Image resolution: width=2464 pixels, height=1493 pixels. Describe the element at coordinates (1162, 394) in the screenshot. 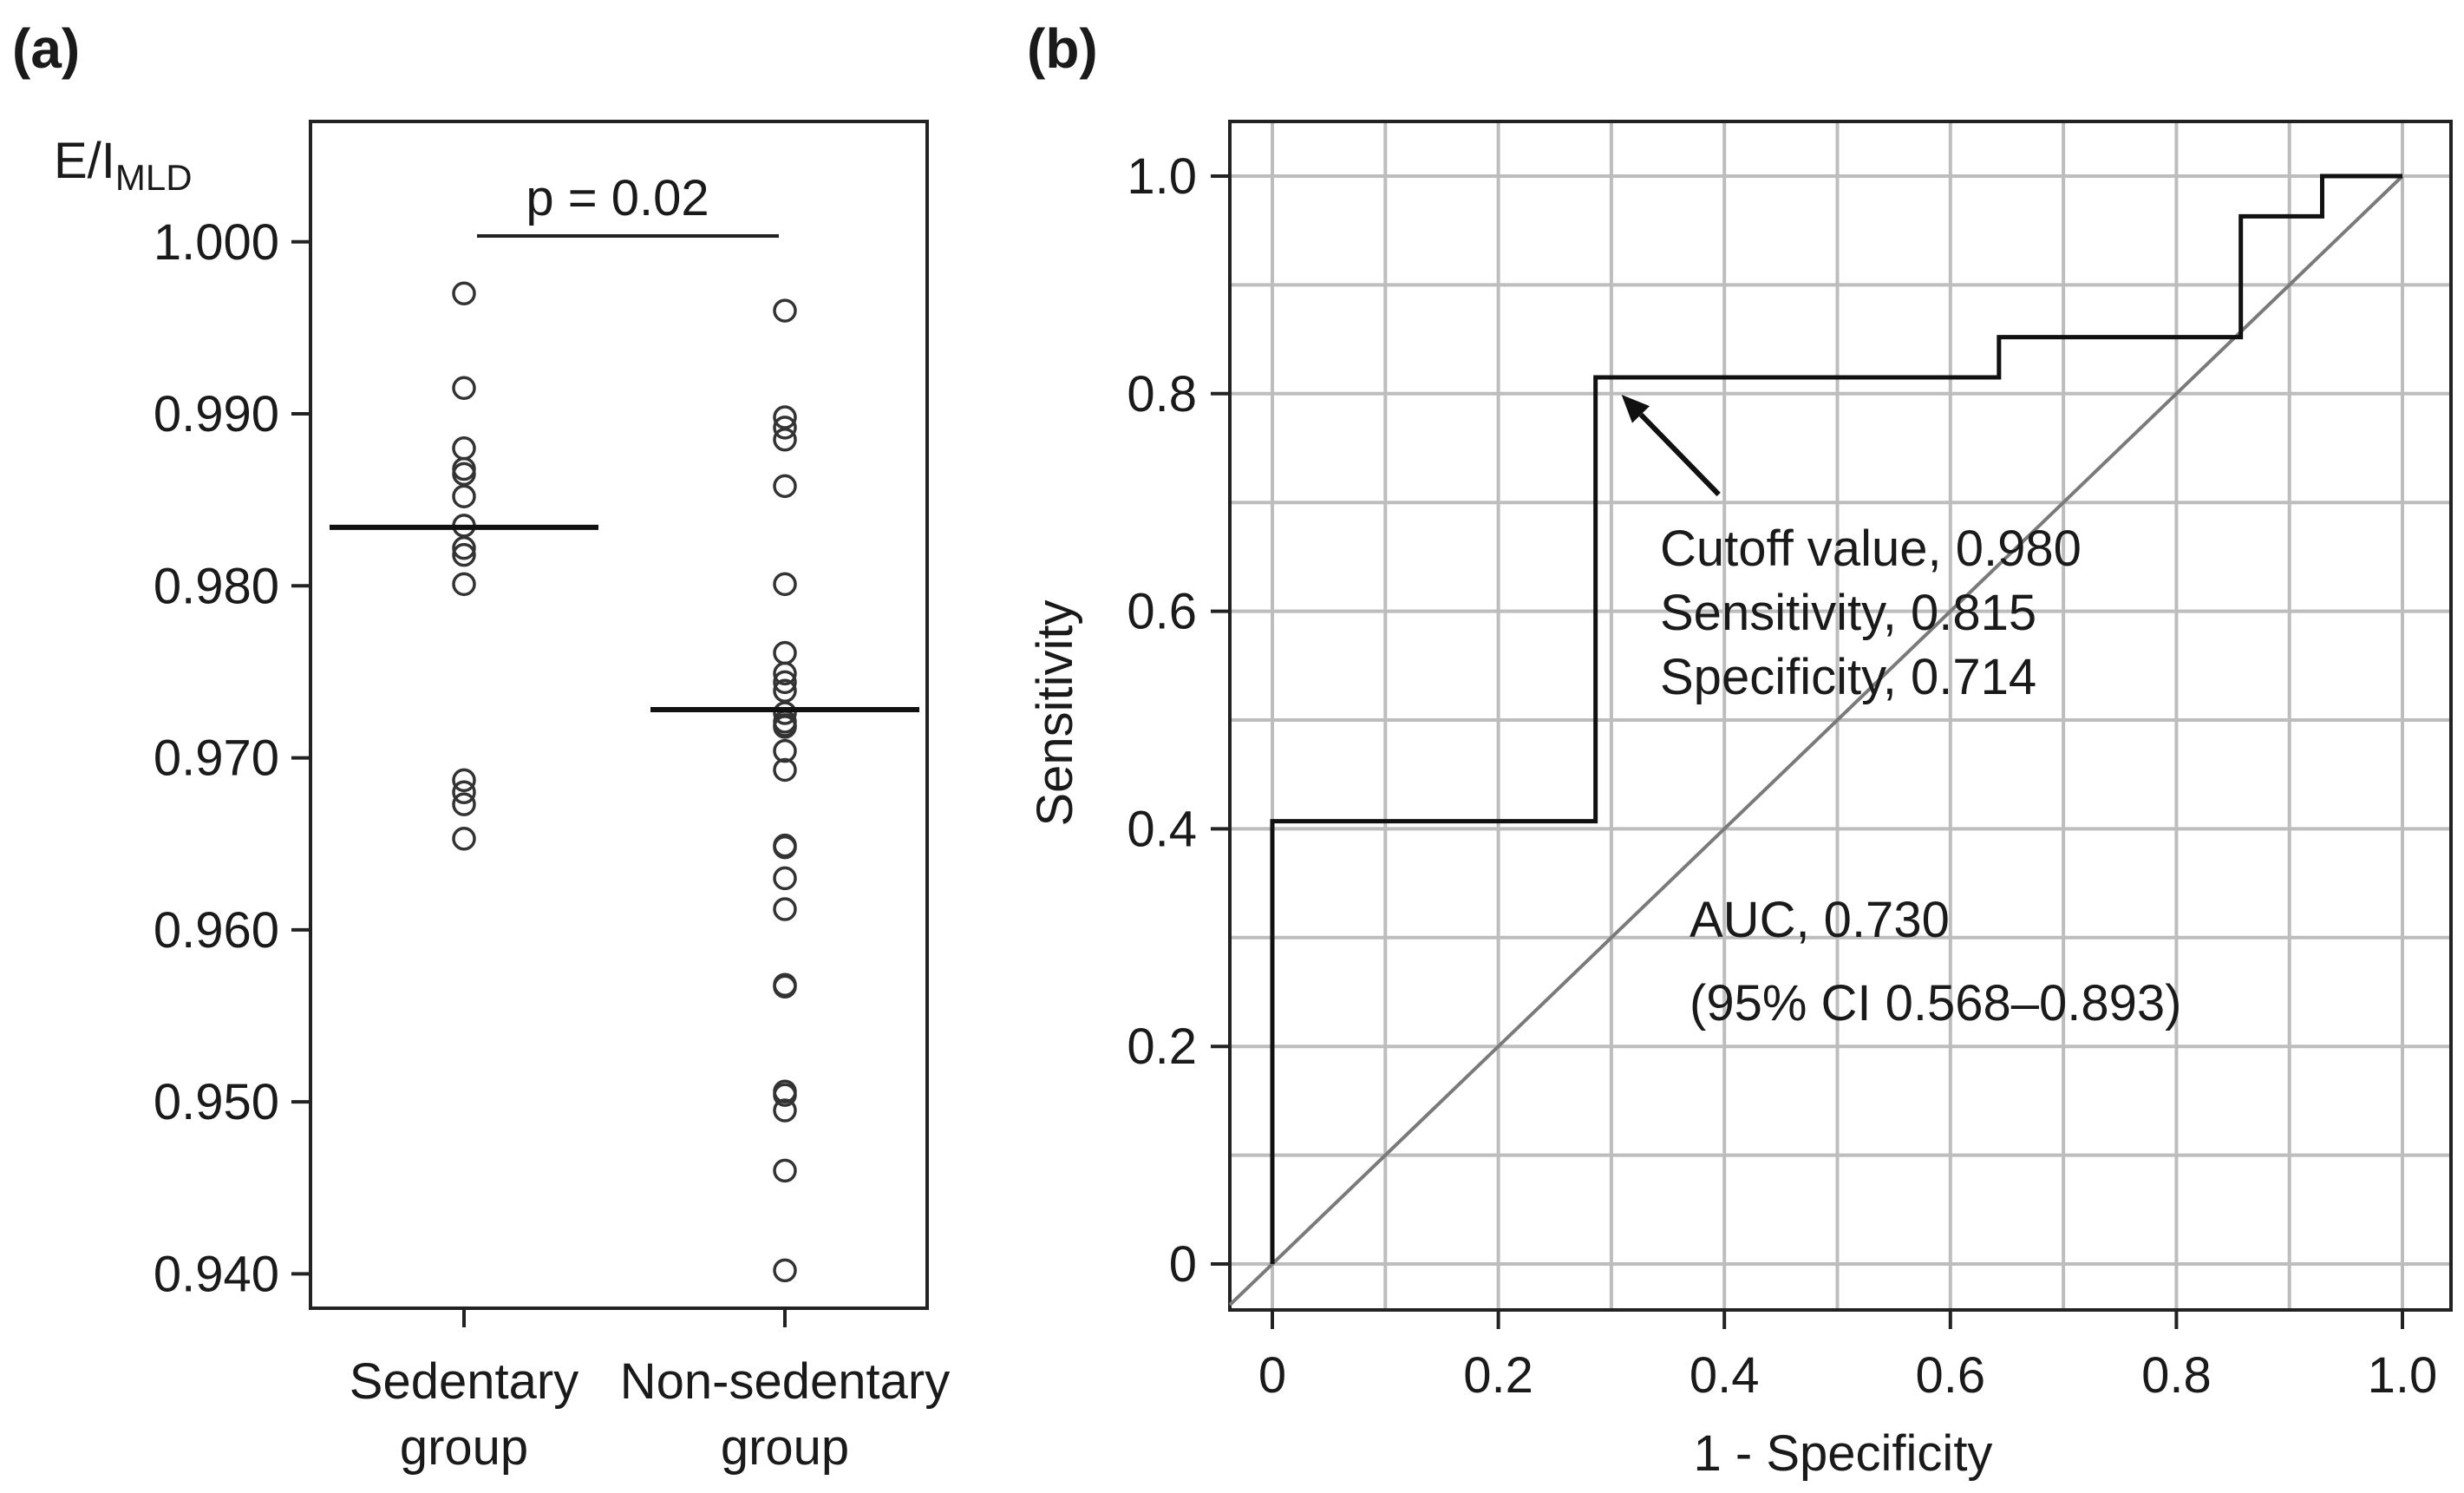

I see `y-tick-label: 0.8` at that location.